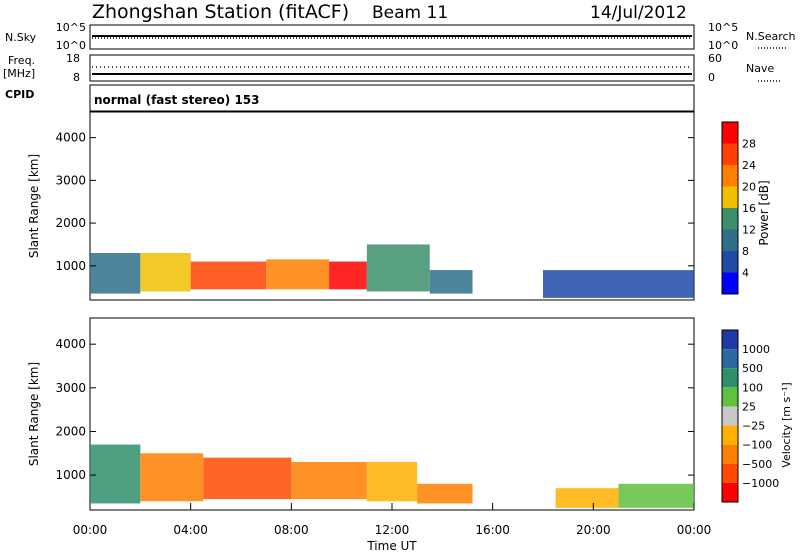 The width and height of the screenshot is (800, 554). Describe the element at coordinates (220, 12) in the screenshot. I see `title-station: Zhongshan Station (fitACF)` at that location.